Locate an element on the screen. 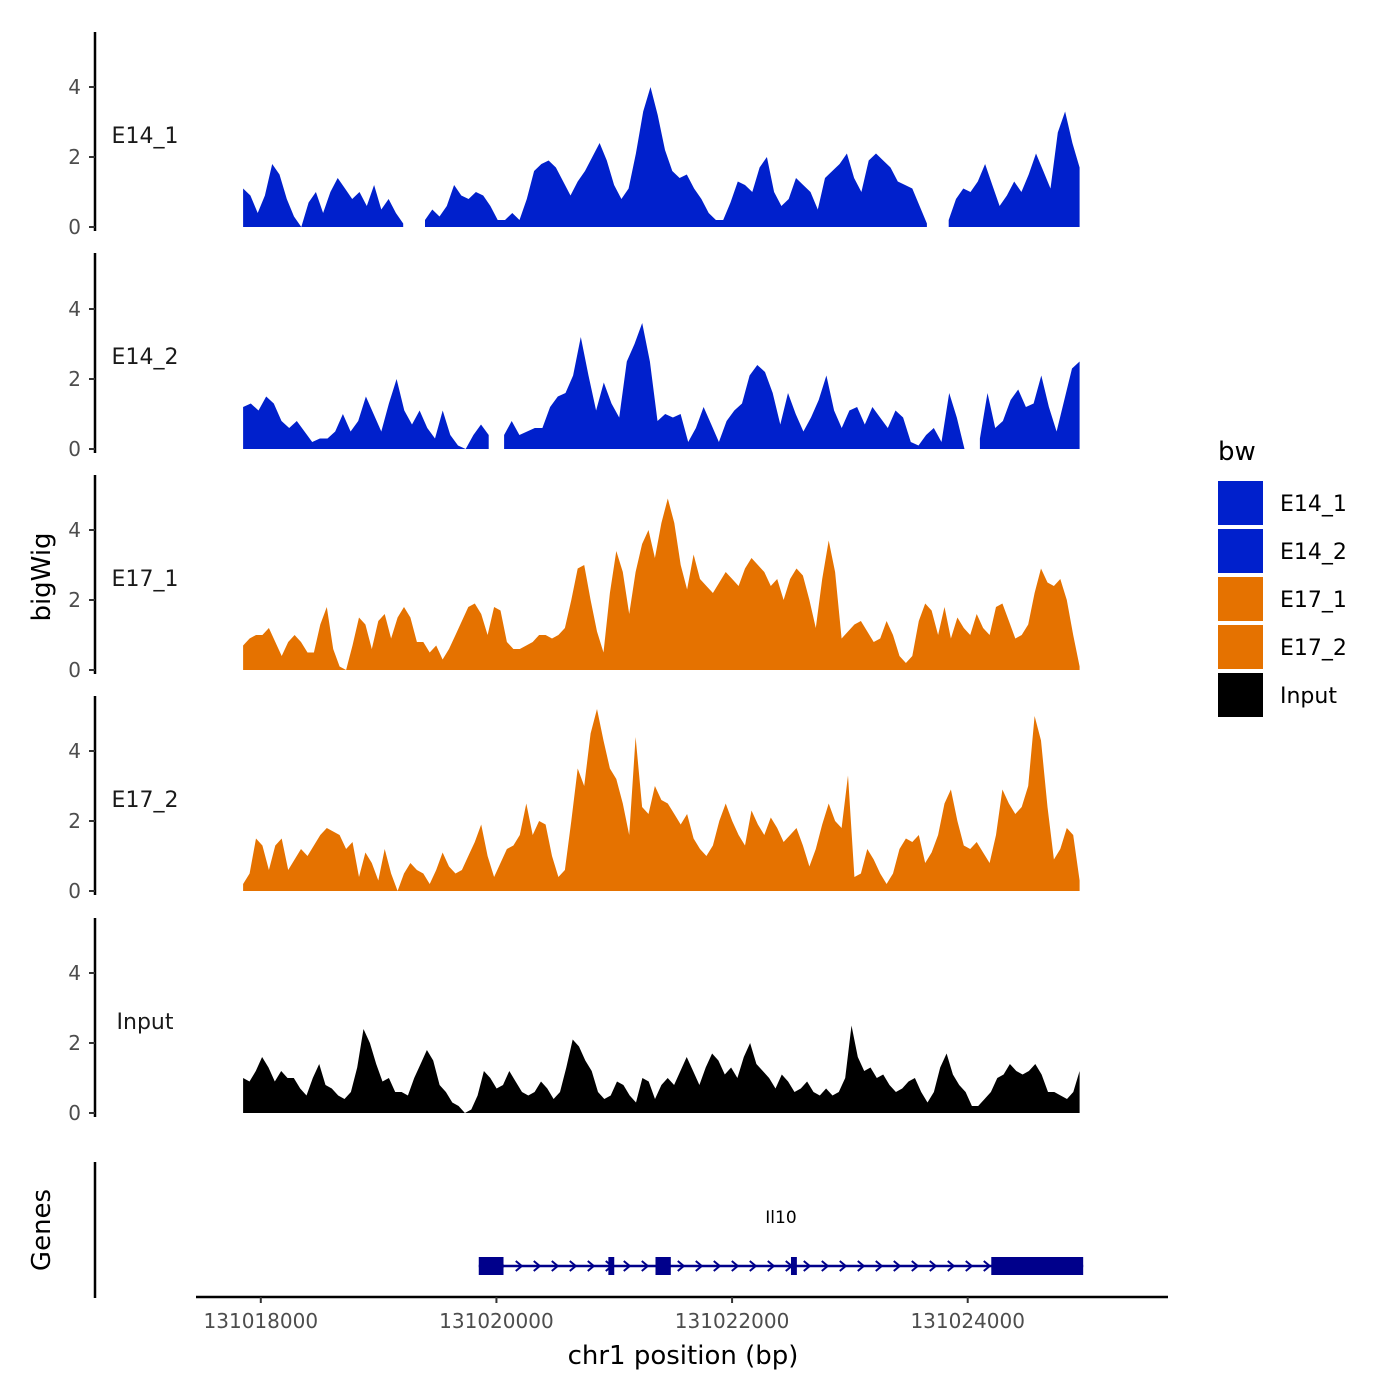 The width and height of the screenshot is (1400, 1400). x-tick-label: 131024000 is located at coordinates (967, 1321).